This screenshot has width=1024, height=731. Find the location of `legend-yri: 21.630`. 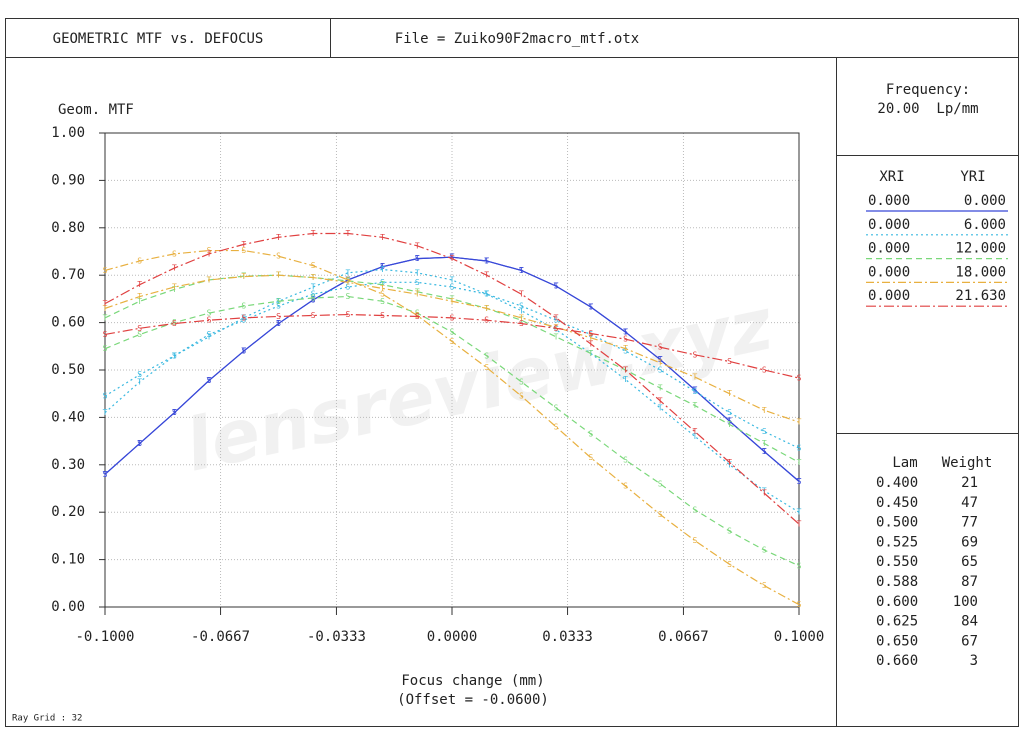

legend-yri: 21.630 is located at coordinates (980, 296).